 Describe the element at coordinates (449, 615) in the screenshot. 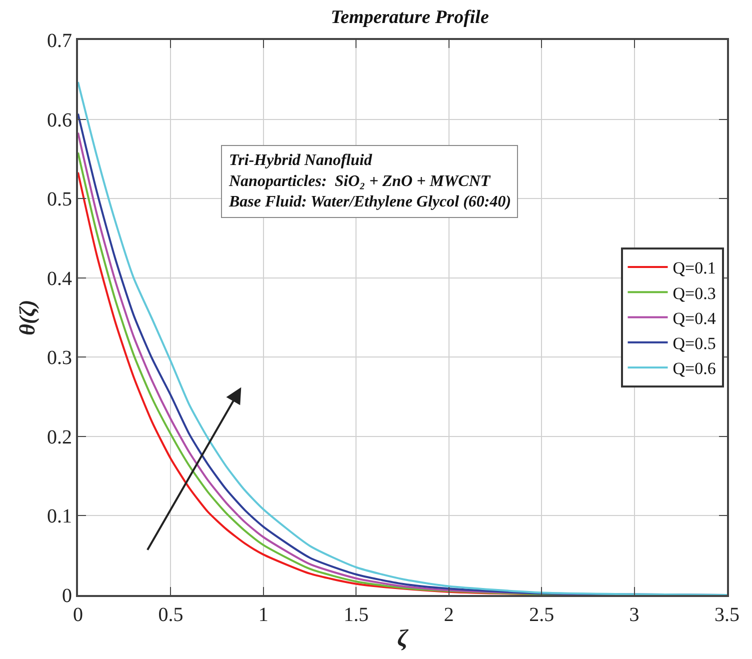

I see `x-tick-label: 2` at that location.